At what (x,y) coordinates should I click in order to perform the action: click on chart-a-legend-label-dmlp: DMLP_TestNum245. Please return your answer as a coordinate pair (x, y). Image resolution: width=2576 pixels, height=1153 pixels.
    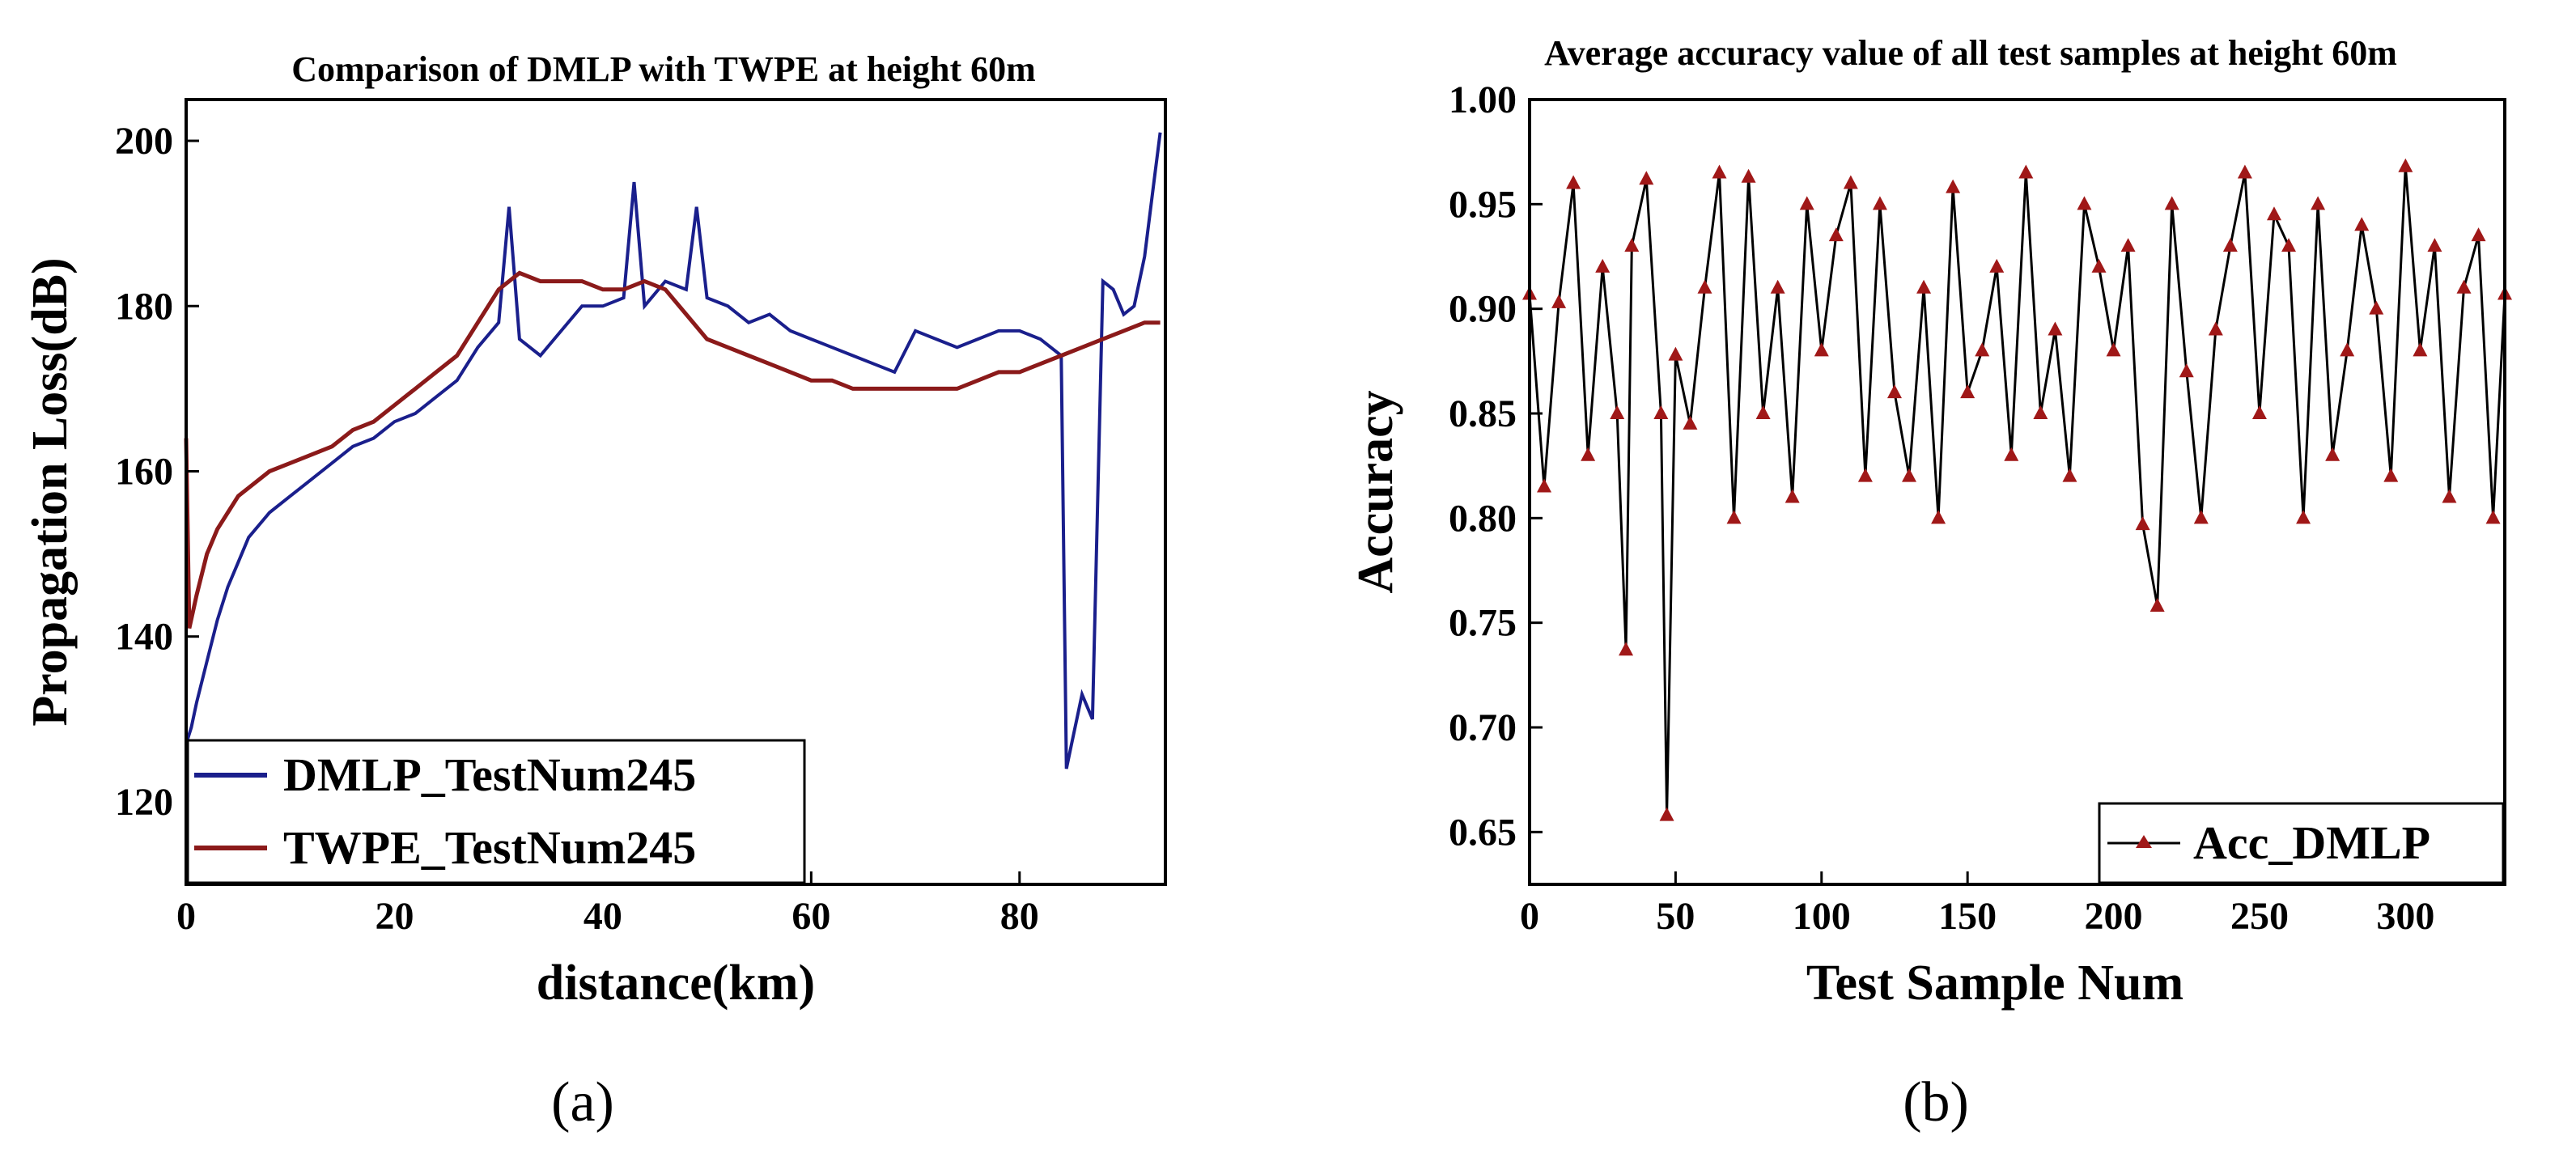
    Looking at the image, I should click on (489, 774).